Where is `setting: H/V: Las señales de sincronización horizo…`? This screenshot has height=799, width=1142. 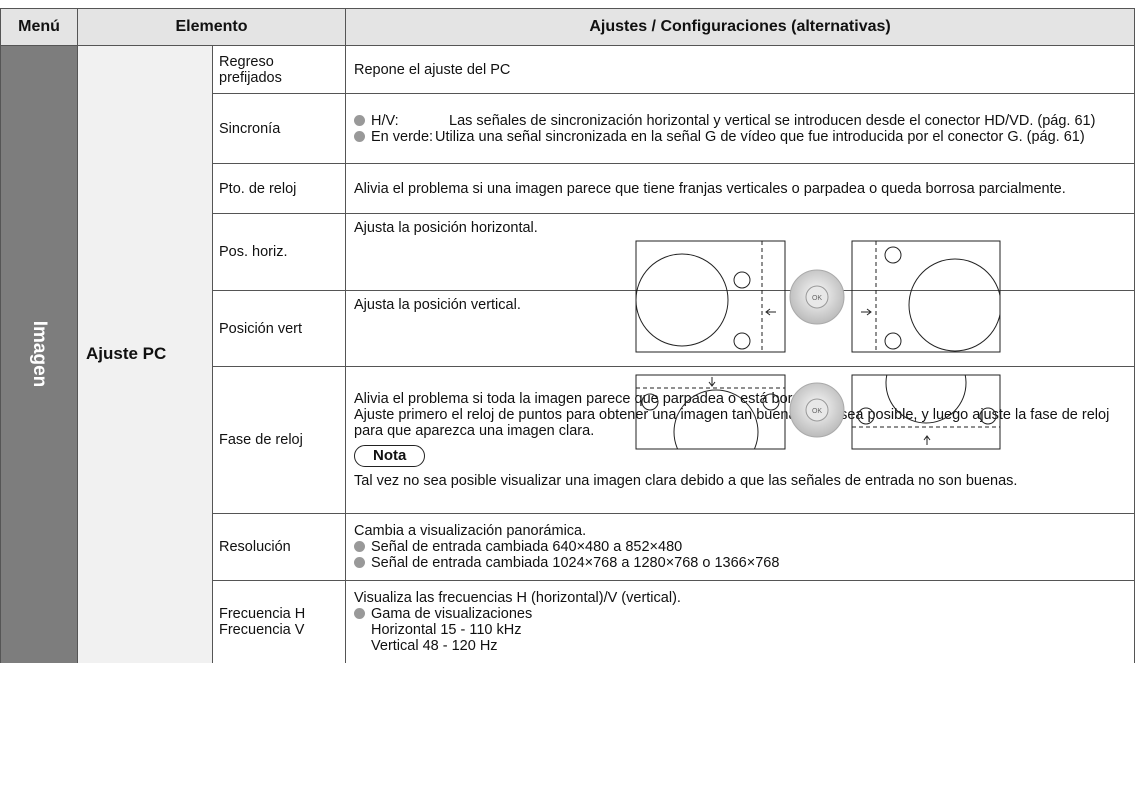 setting: H/V: Las señales de sincronización horizo… is located at coordinates (740, 128).